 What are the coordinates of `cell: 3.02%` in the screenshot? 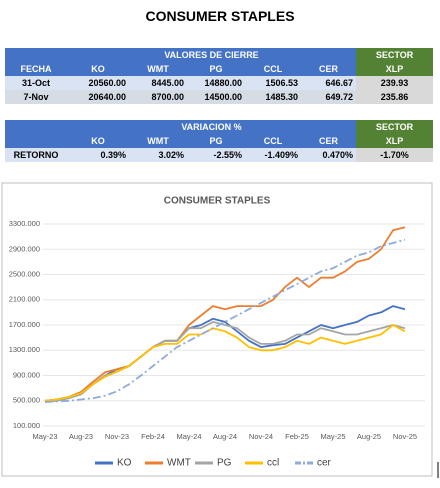 It's located at (158, 155).